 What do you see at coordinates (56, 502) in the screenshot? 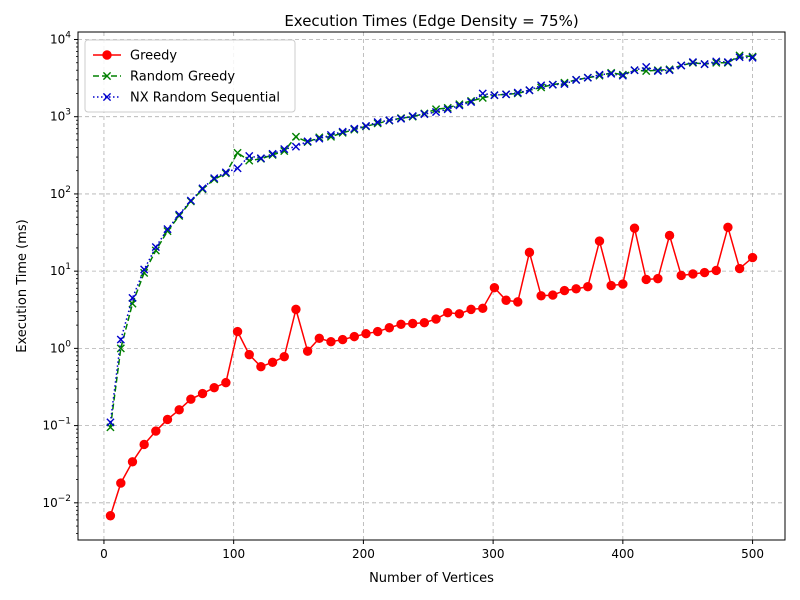
I see `y-tick-label: 10⁻²` at bounding box center [56, 502].